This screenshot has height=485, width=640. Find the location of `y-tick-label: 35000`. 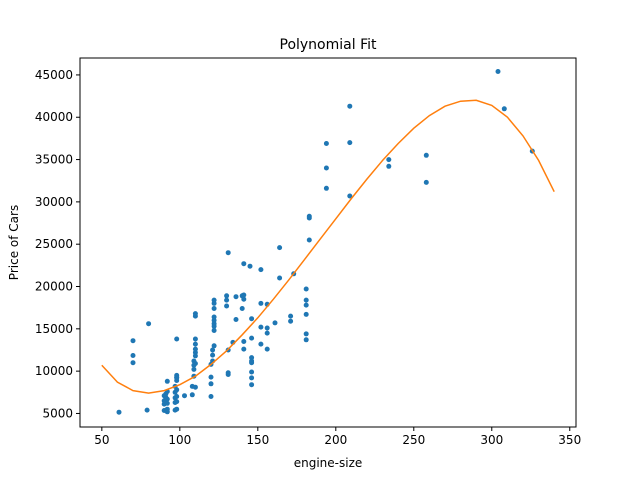

y-tick-label: 35000 is located at coordinates (54, 160).